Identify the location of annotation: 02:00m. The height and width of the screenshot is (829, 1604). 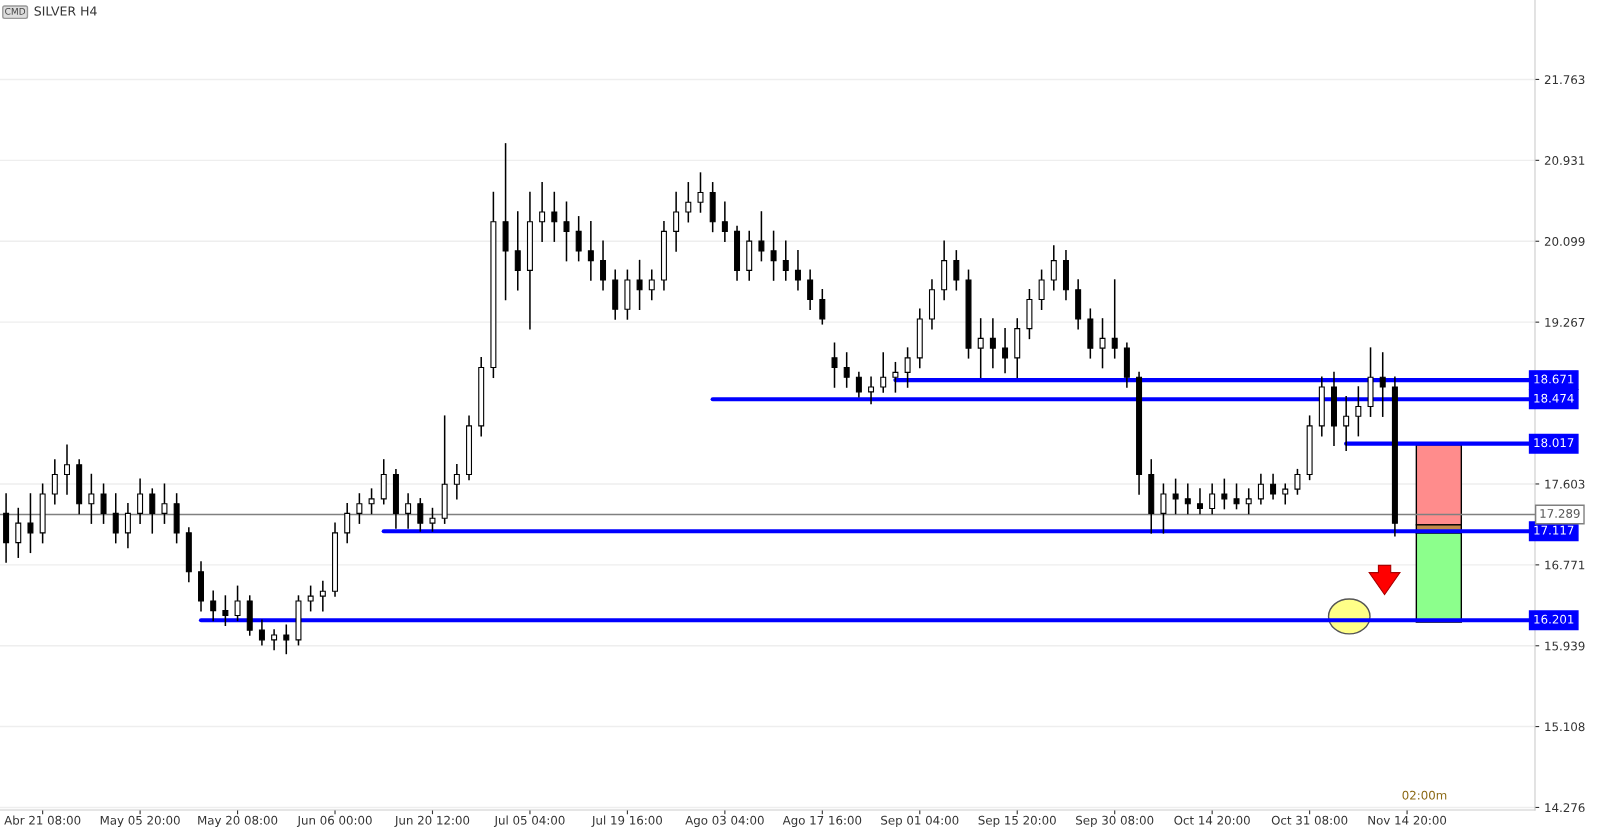
(1424, 795).